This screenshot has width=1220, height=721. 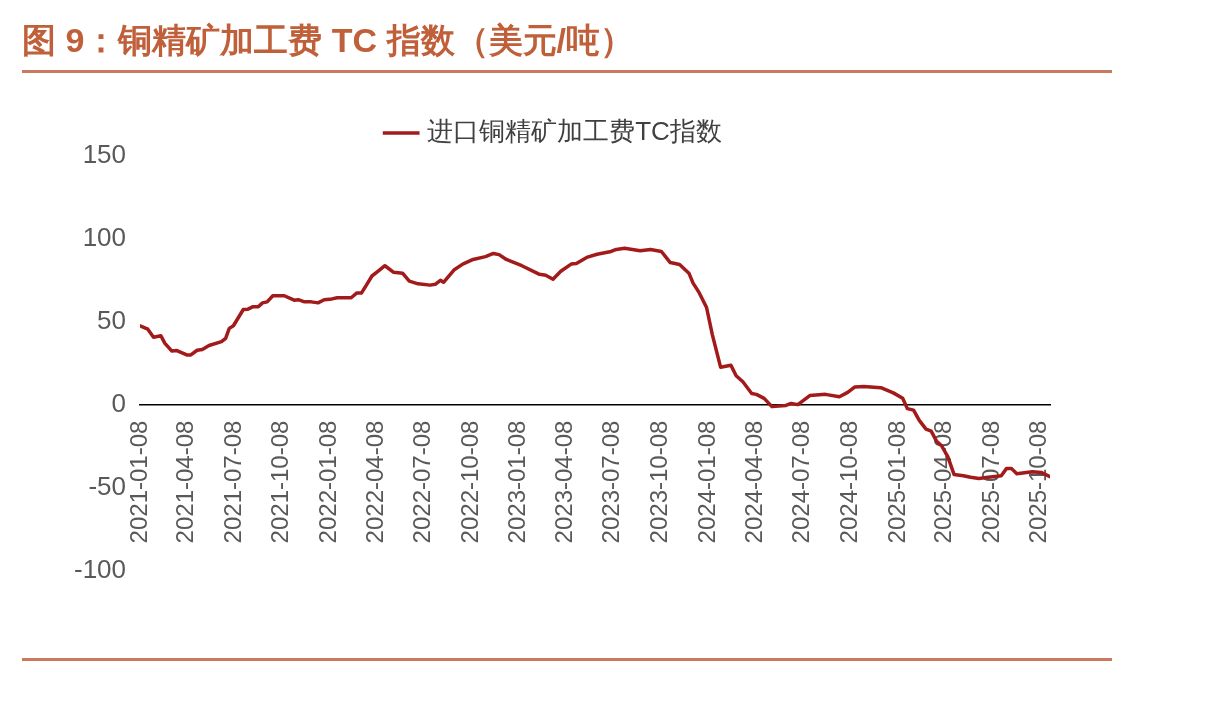 What do you see at coordinates (328, 482) in the screenshot?
I see `x-tick-label: 2022-01-08` at bounding box center [328, 482].